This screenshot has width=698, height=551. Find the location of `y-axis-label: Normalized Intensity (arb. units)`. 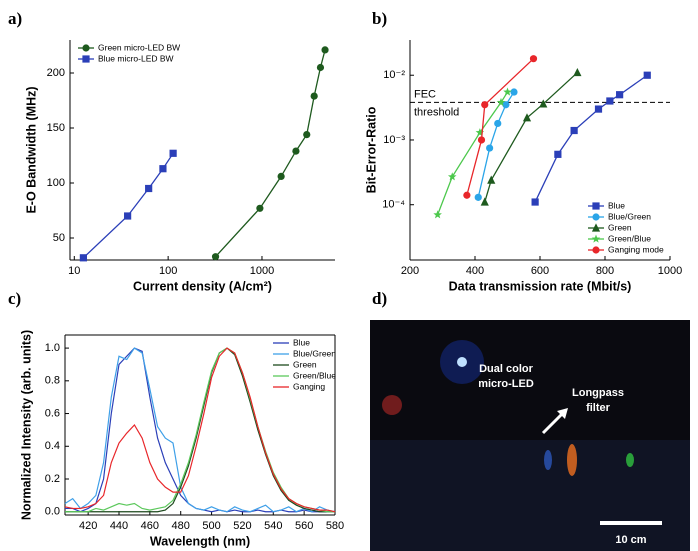

y-axis-label: Normalized Intensity (arb. units) is located at coordinates (26, 425).